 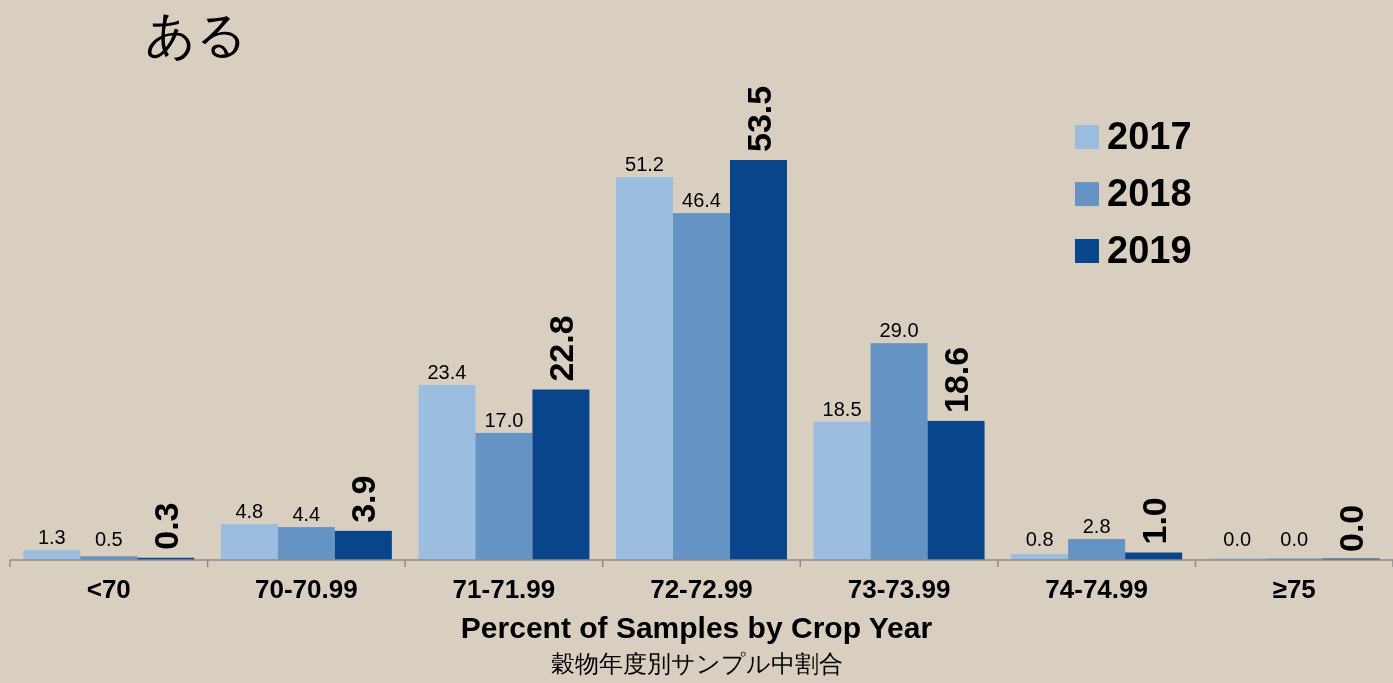 What do you see at coordinates (842, 408) in the screenshot?
I see `data-label: 18.5` at bounding box center [842, 408].